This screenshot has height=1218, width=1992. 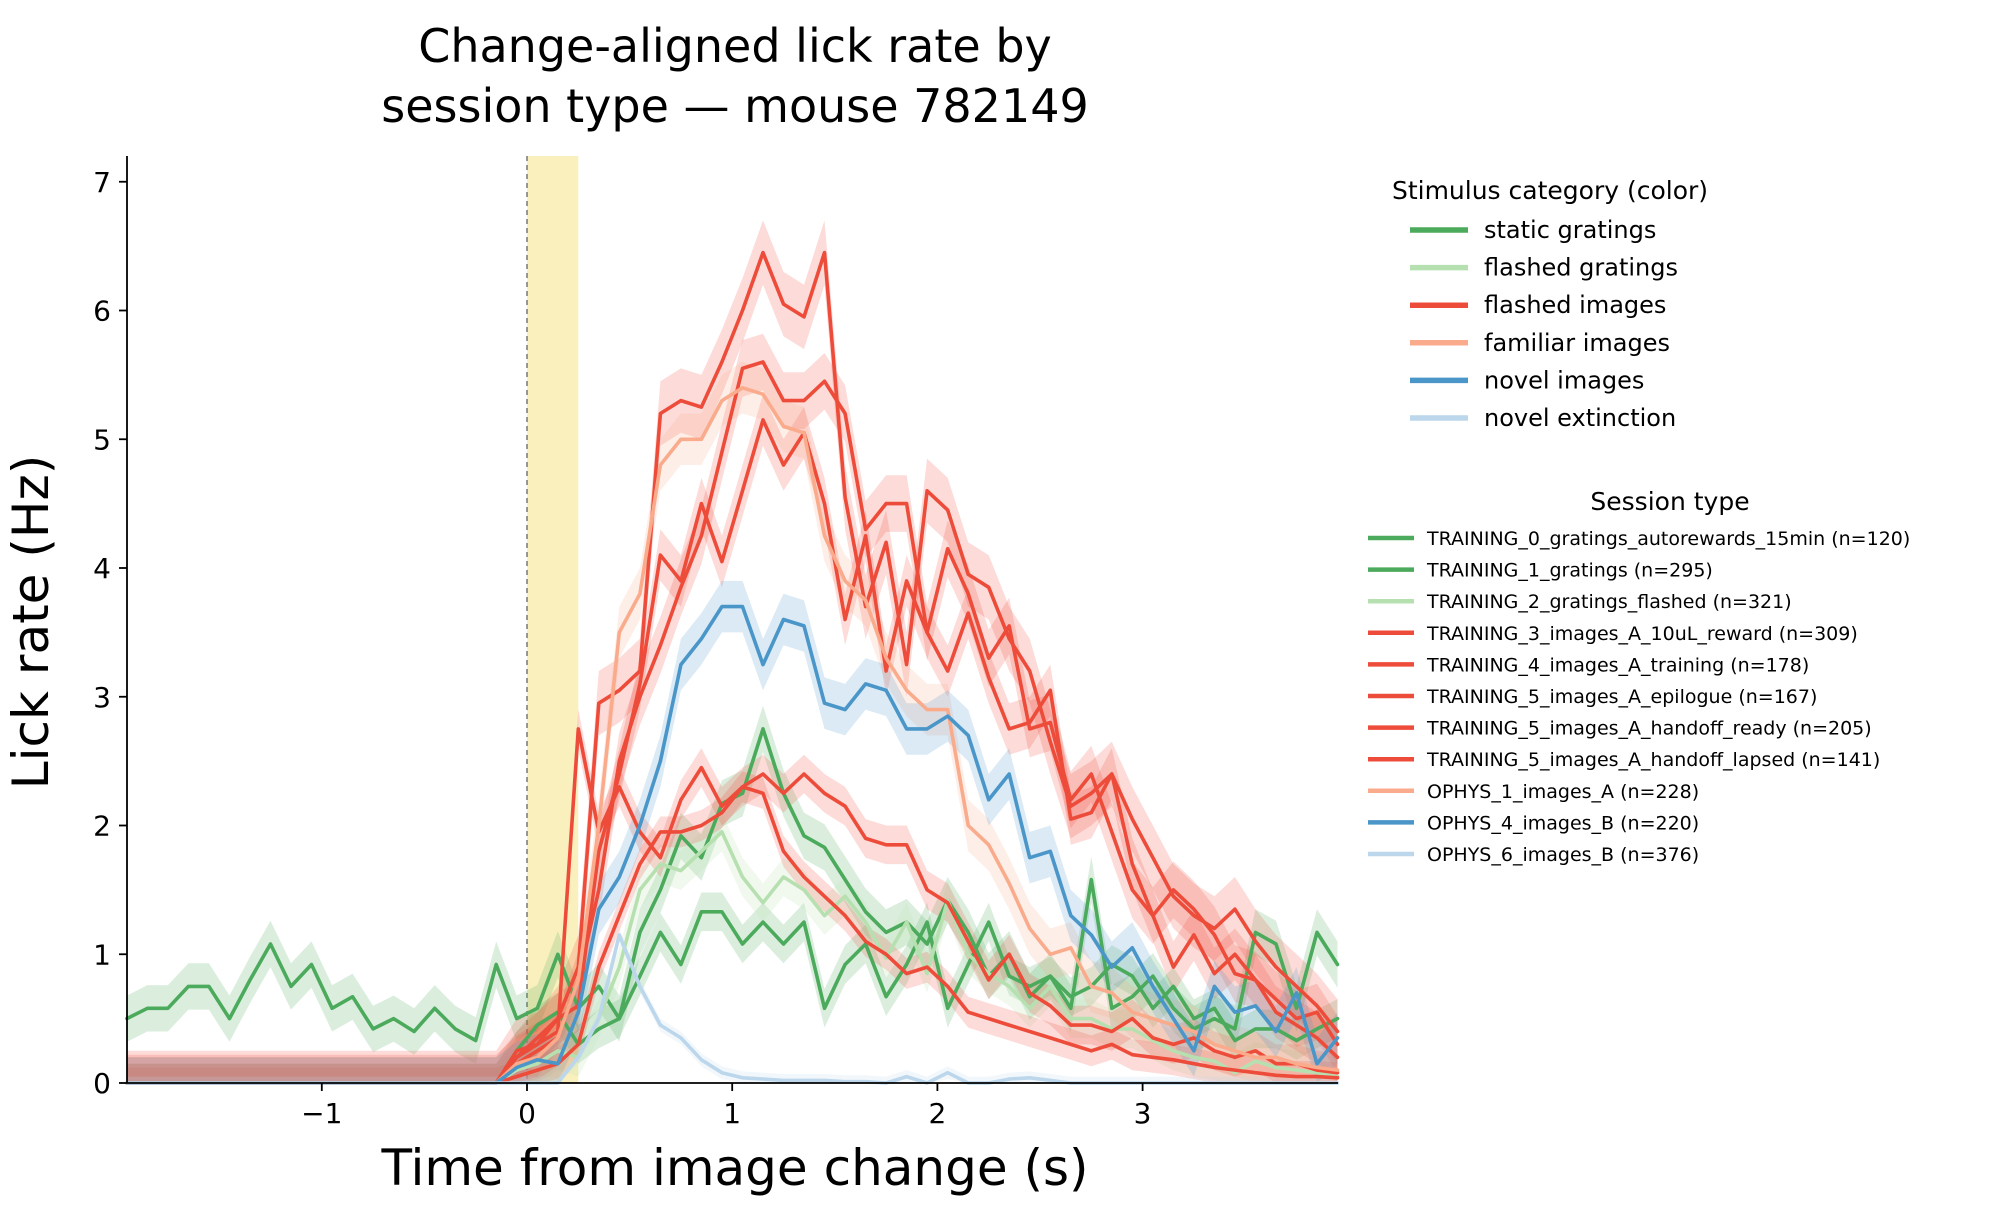 What do you see at coordinates (1580, 418) in the screenshot?
I see `color-legend-label: novel extinction` at bounding box center [1580, 418].